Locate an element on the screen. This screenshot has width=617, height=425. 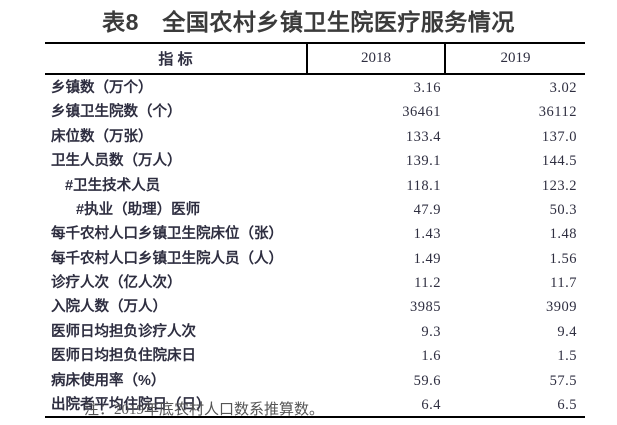
value-2019: 1.48 is located at coordinates (563, 234).